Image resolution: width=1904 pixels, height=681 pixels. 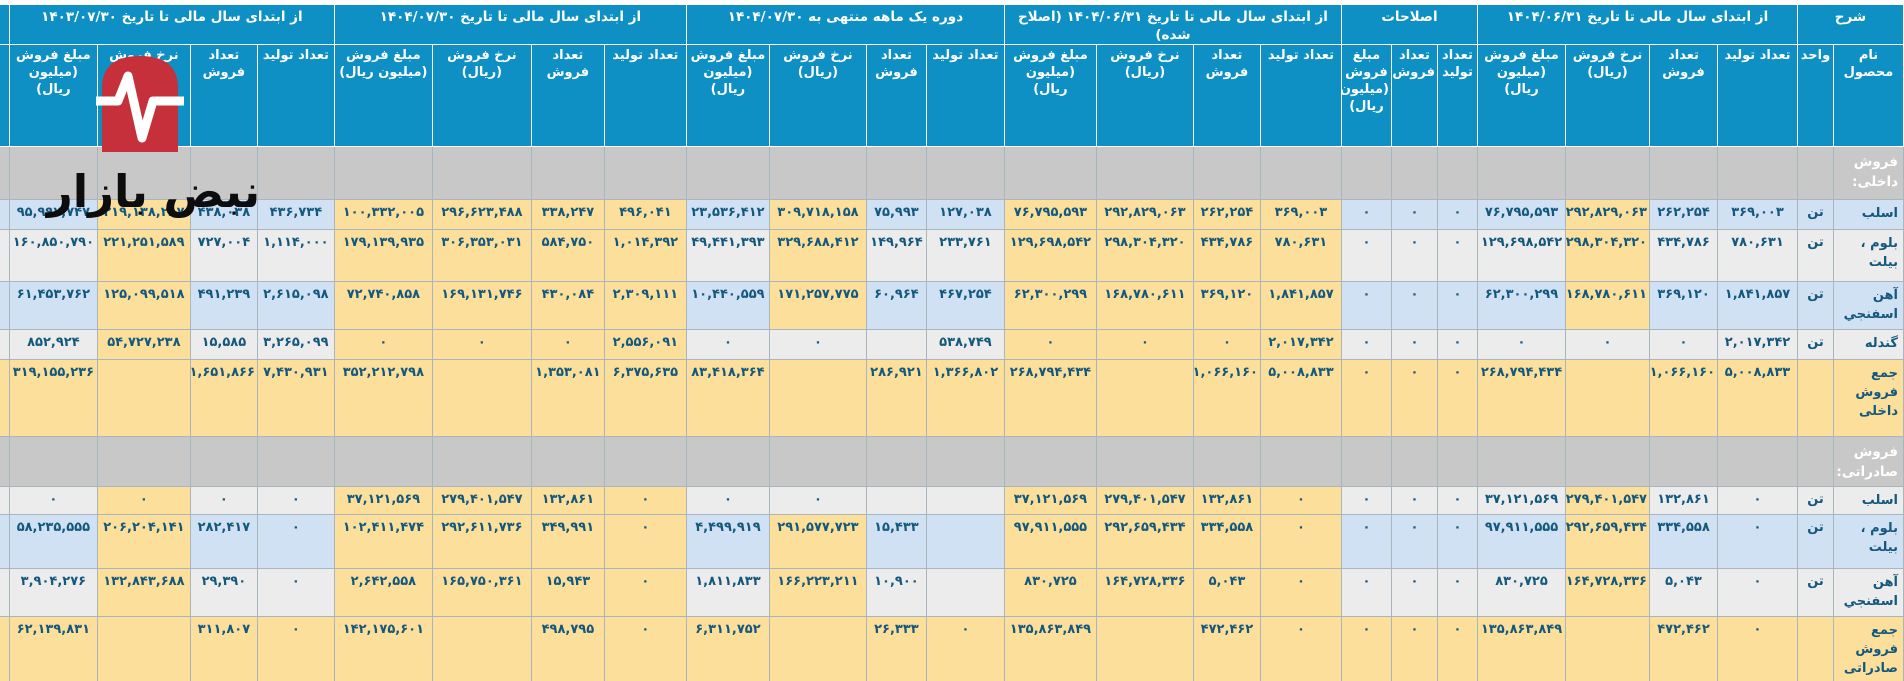 I want to click on value-cell: ۲۸۲,۴۱۷, so click(x=223, y=542).